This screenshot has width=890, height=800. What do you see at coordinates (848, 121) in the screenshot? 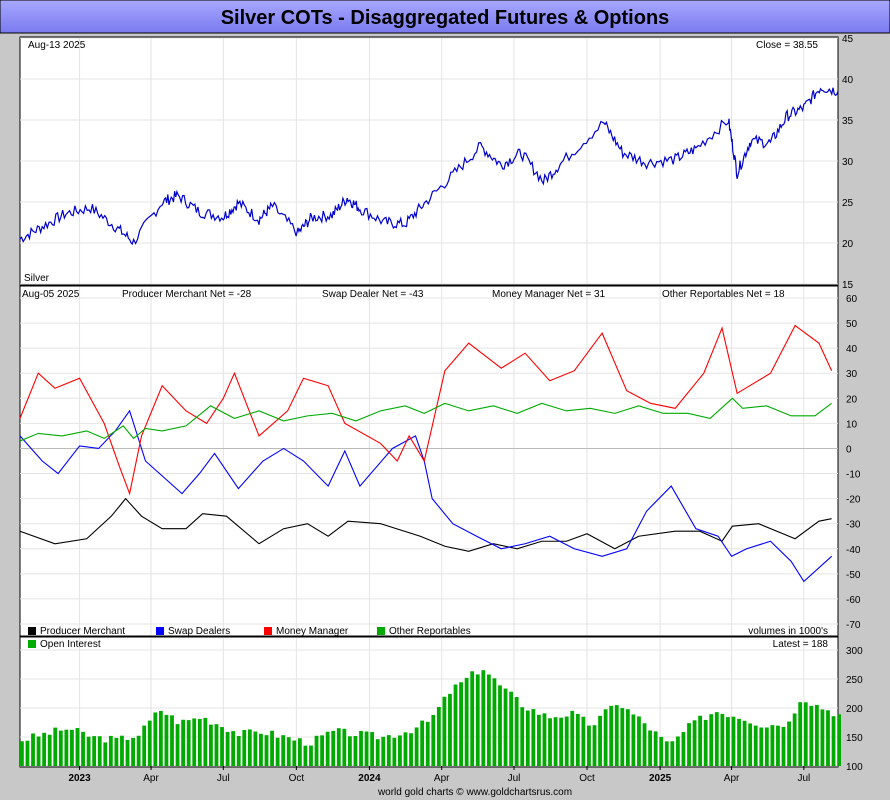
I see `price-y-tick: 35` at bounding box center [848, 121].